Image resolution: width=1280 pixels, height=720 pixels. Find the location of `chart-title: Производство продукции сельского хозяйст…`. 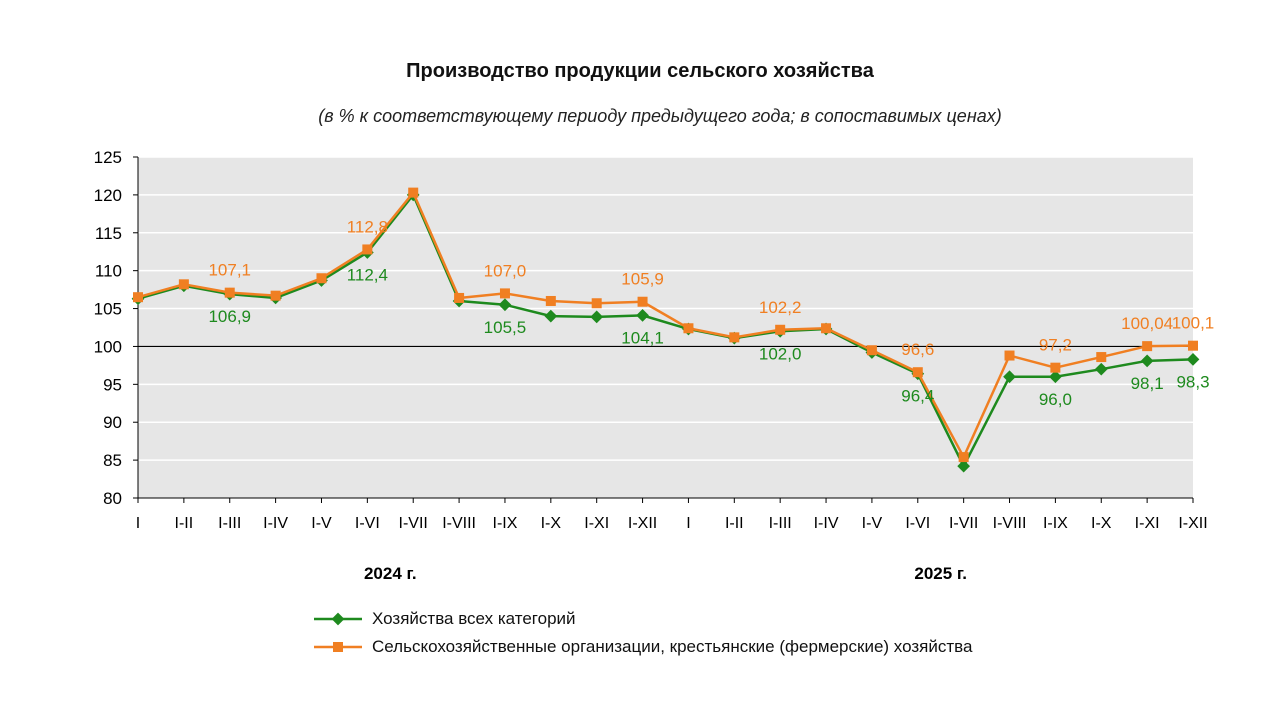

chart-title: Производство продукции сельского хозяйст… is located at coordinates (640, 71).